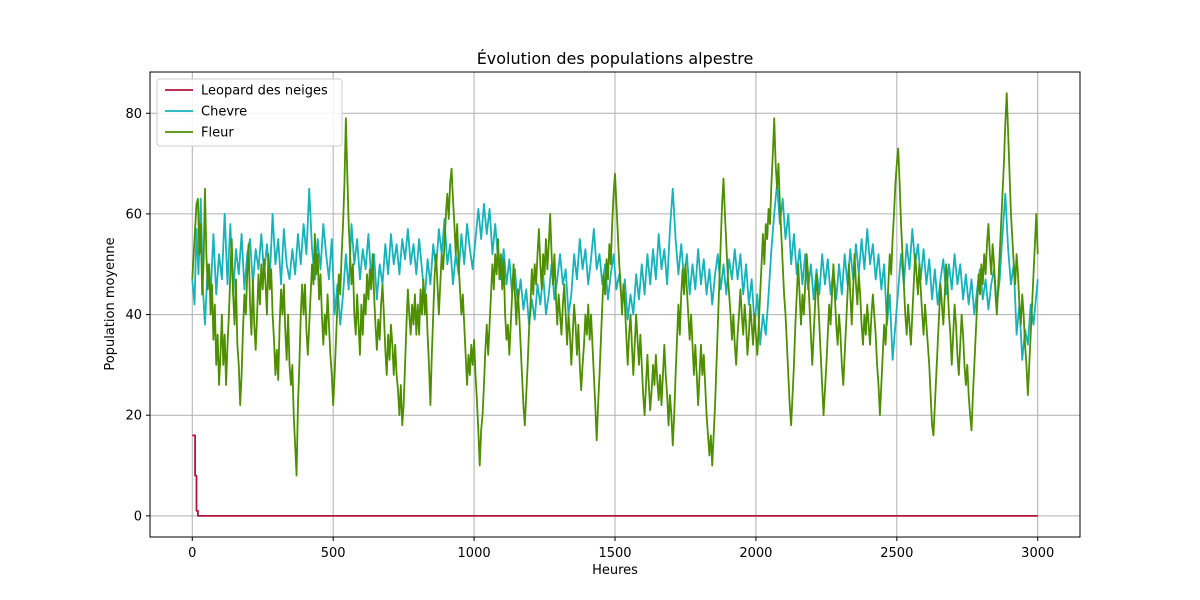 Image resolution: width=1200 pixels, height=600 pixels. Describe the element at coordinates (896, 553) in the screenshot. I see `x-tick-label: 2500` at that location.